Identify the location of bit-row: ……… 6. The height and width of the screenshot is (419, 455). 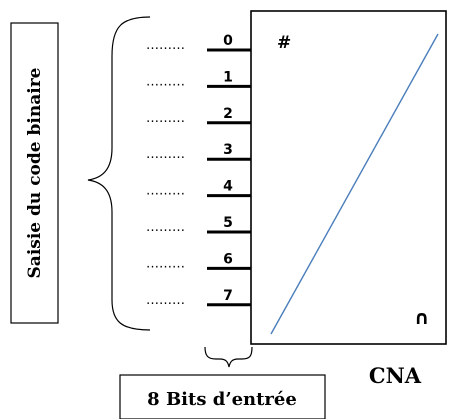
(198, 261).